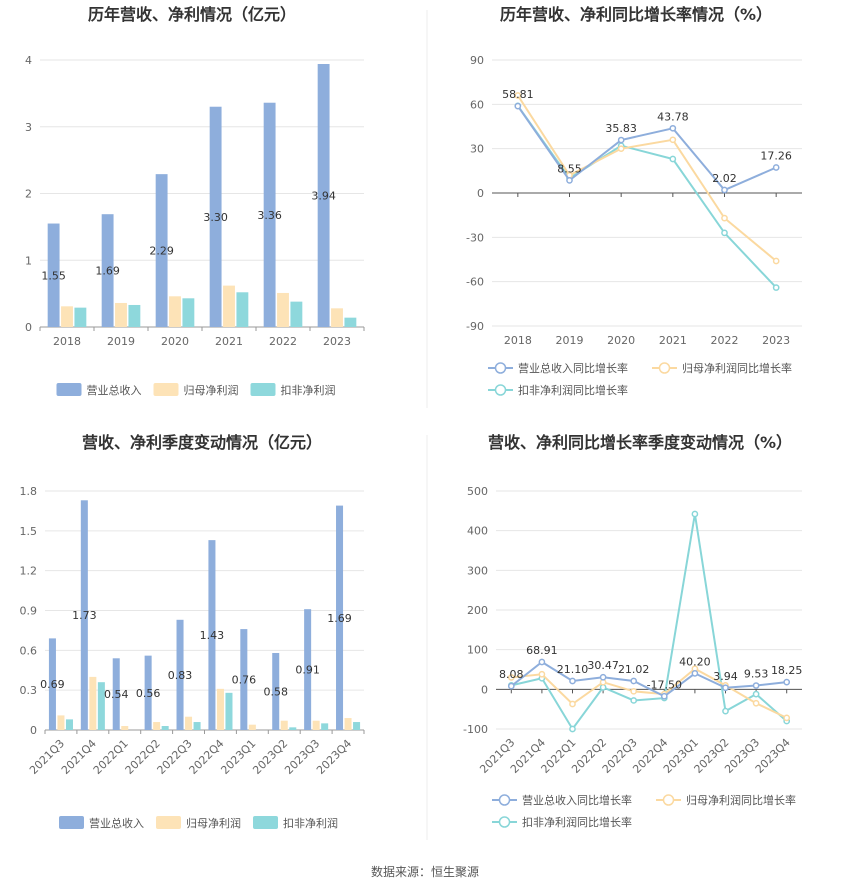 The image size is (850, 891). I want to click on annual-bar-bar-net-profit, so click(283, 309).